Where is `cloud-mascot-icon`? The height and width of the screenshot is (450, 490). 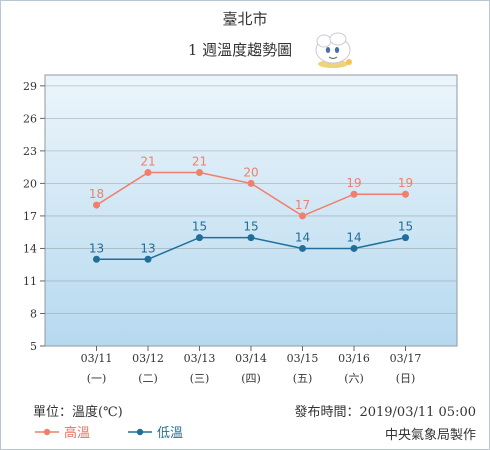
cloud-mascot-icon is located at coordinates (333, 50).